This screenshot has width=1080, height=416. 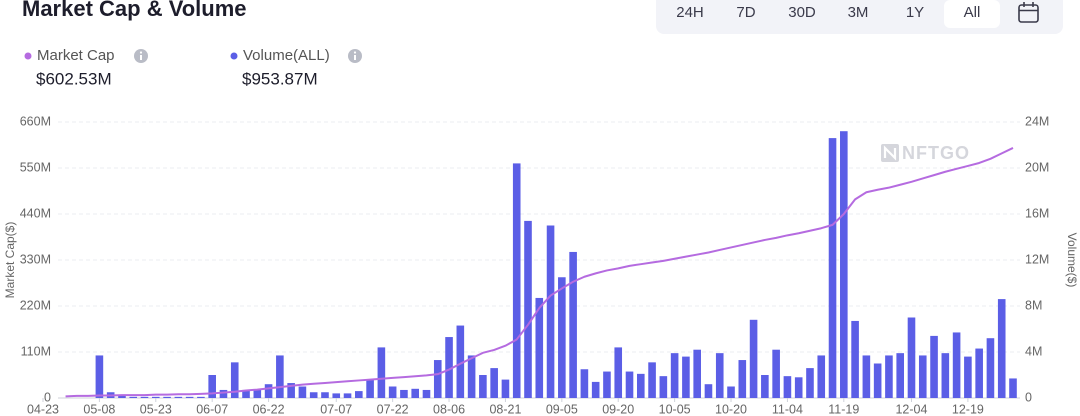 I want to click on watermark-logo, so click(x=890, y=153).